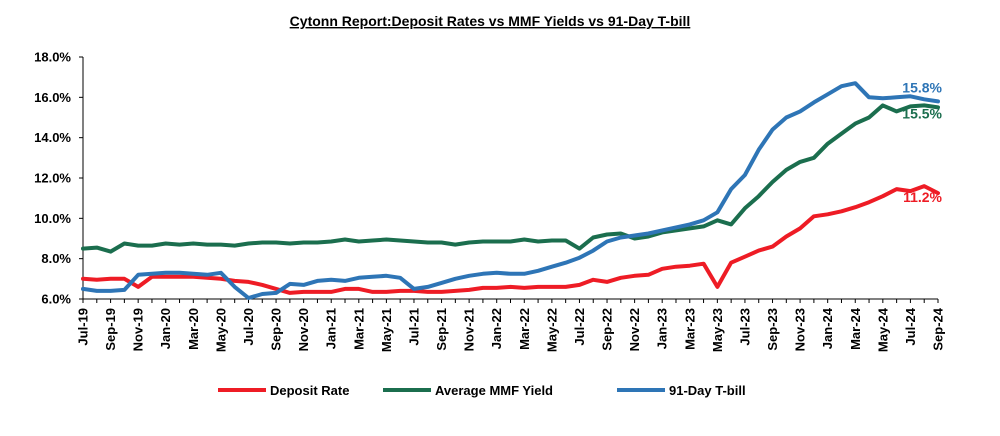  What do you see at coordinates (922, 142) in the screenshot?
I see `end-labels: 11.2% 15.5% 15.8%` at bounding box center [922, 142].